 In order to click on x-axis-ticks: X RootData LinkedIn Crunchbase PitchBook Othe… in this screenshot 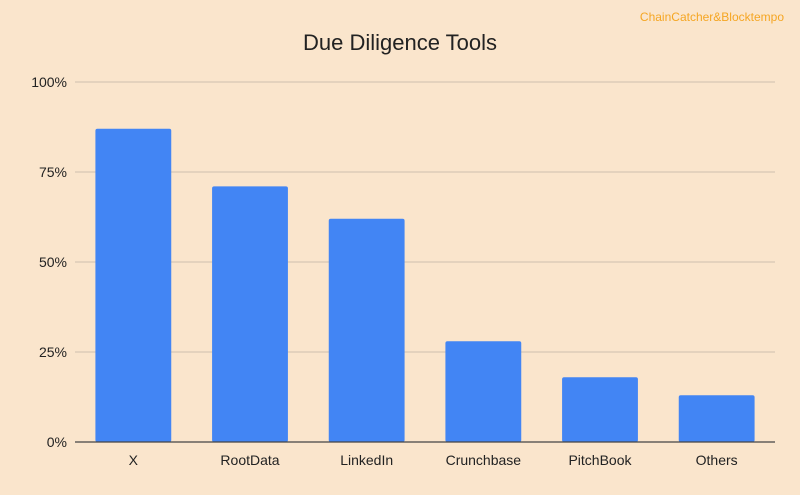, I will do `click(433, 460)`.